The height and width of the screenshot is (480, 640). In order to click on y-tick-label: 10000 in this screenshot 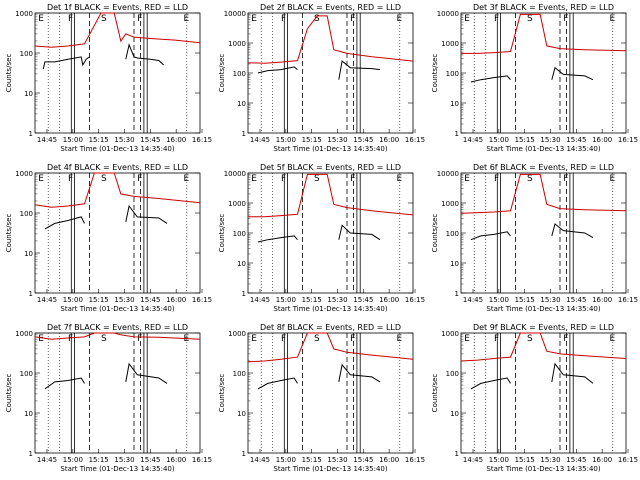, I will do `click(448, 174)`.